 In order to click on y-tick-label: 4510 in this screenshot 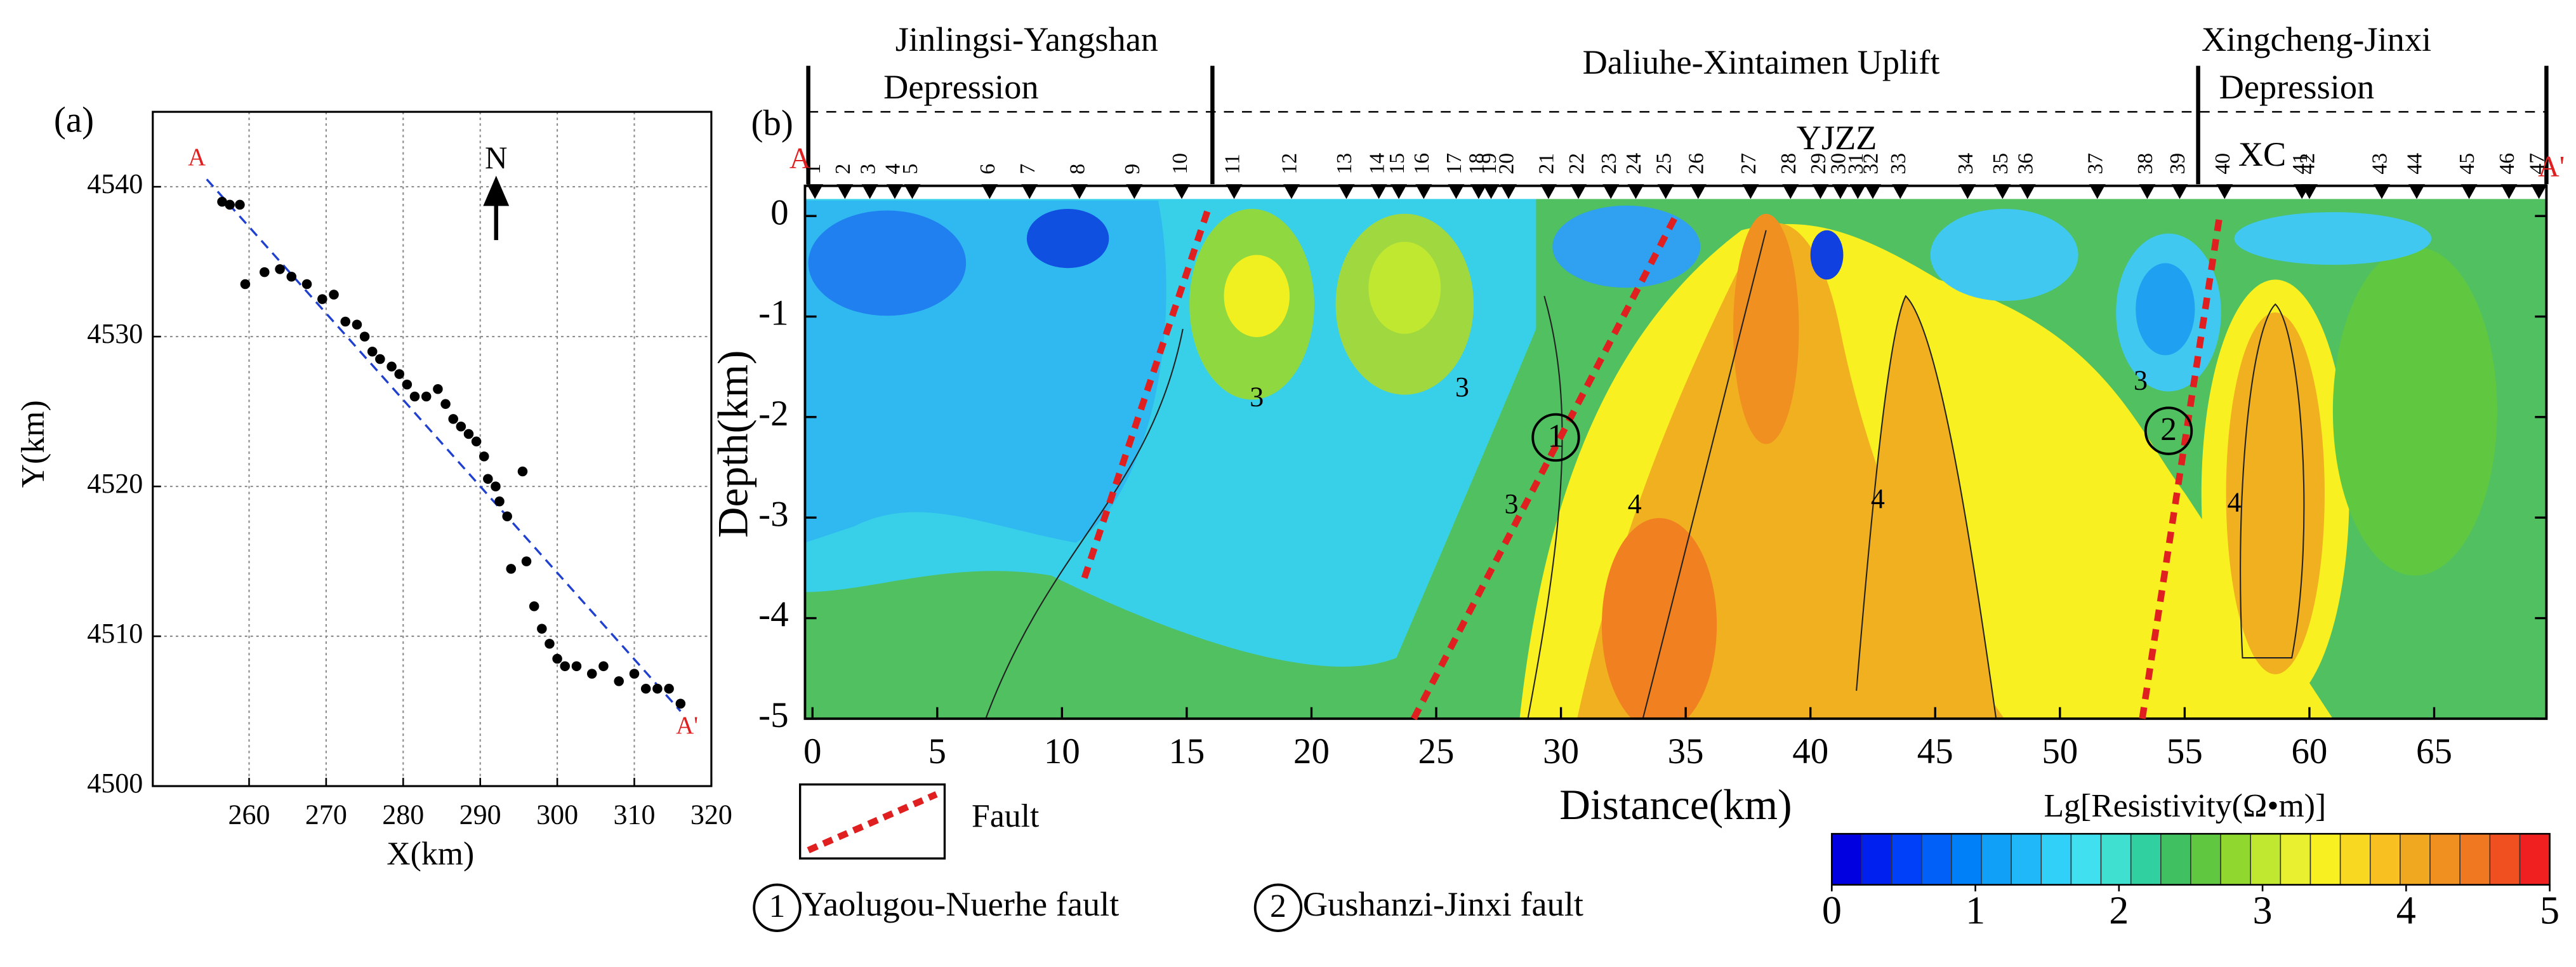, I will do `click(115, 633)`.